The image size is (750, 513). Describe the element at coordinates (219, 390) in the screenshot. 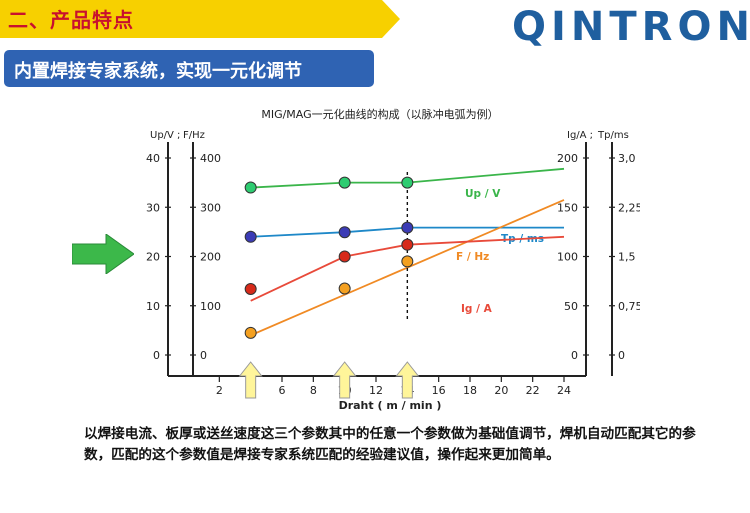

I see `x-tick-label: 2` at that location.